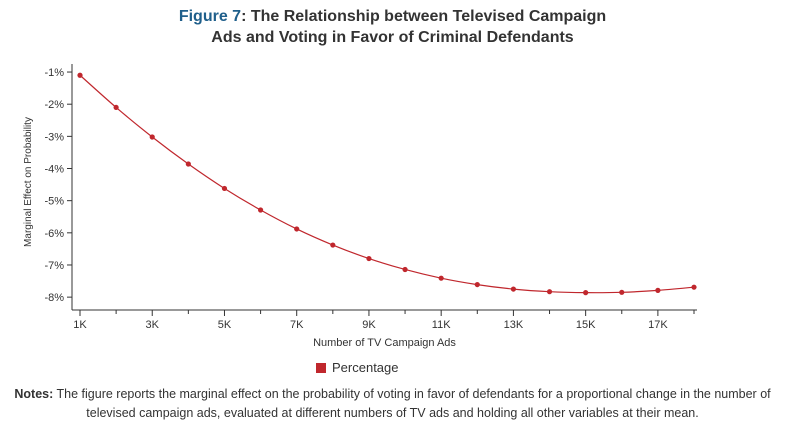  I want to click on legend: Percentage, so click(357, 367).